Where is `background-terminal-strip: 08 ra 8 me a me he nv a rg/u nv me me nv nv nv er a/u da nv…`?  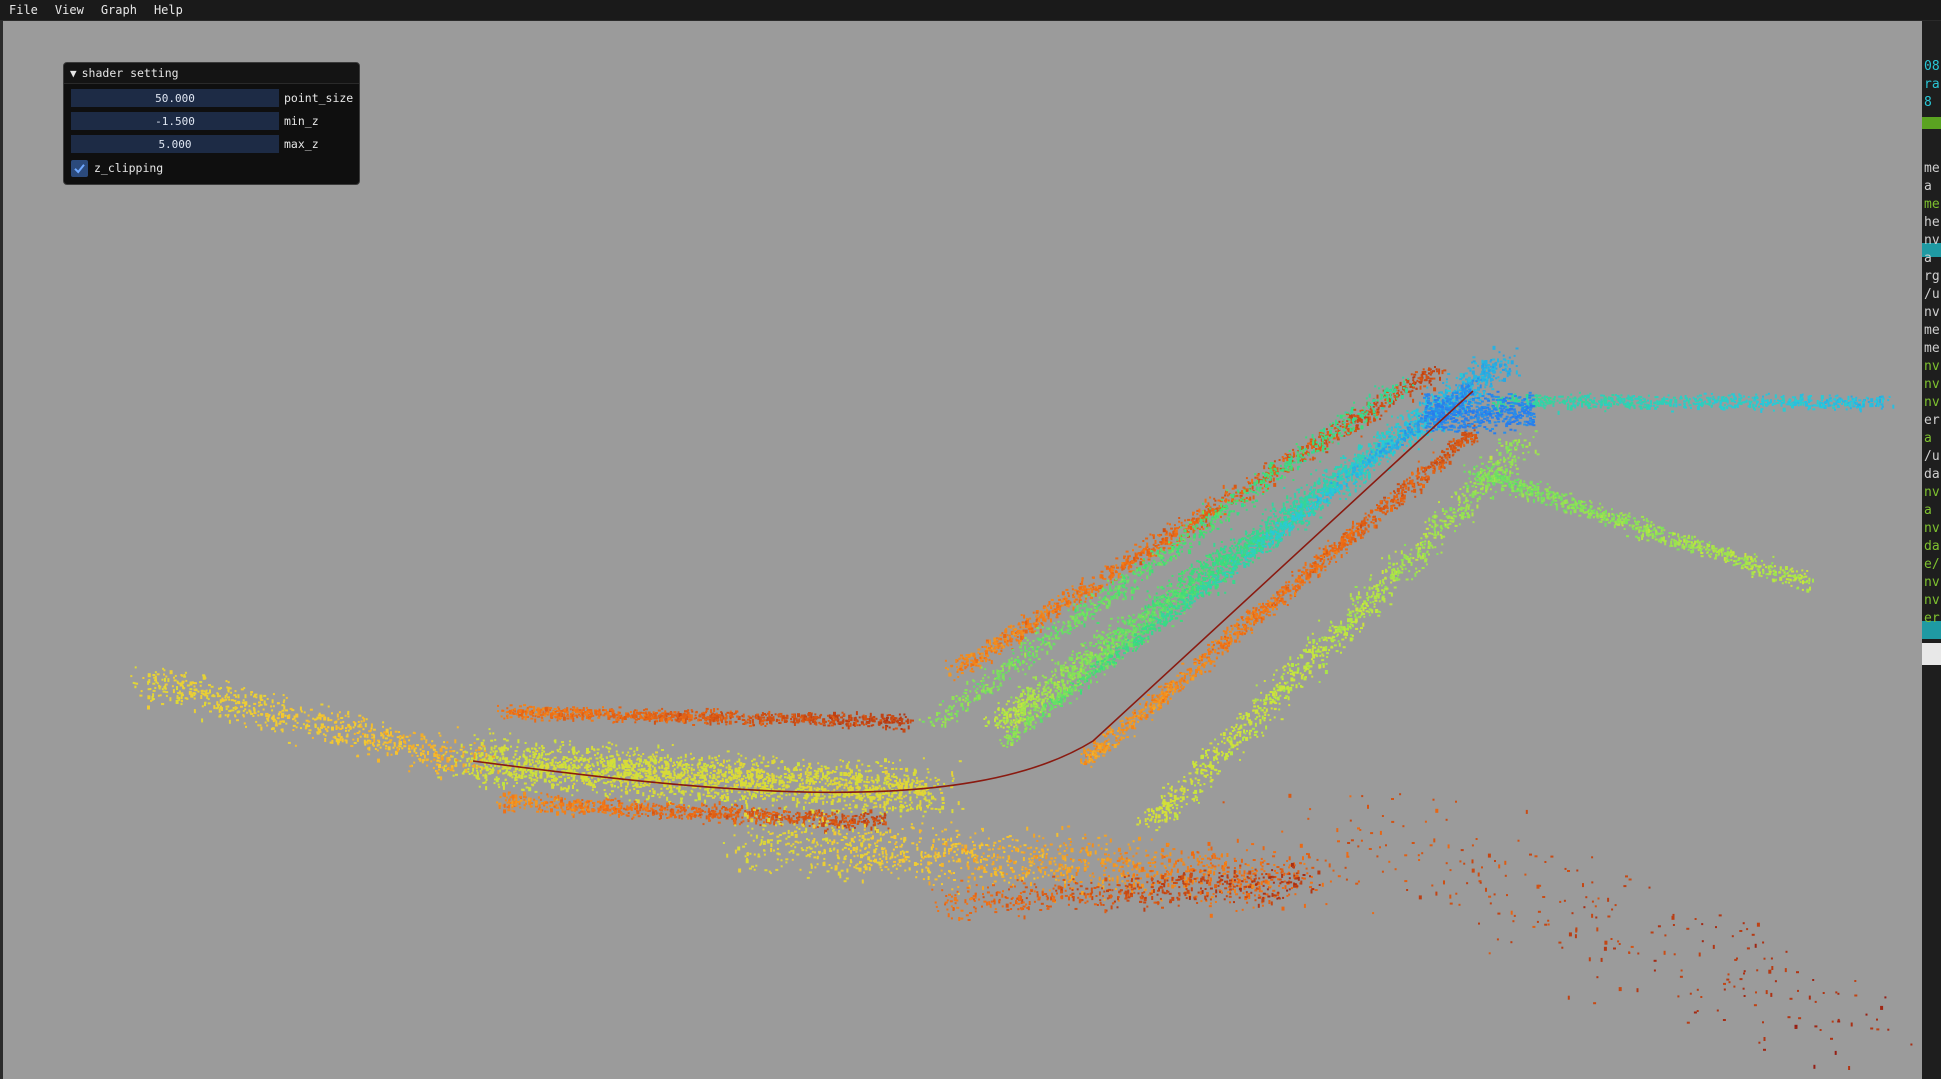
background-terminal-strip: 08 ra 8 me a me he nv a rg/u nv me me nv nv nv er a/u da nv… is located at coordinates (1931, 550).